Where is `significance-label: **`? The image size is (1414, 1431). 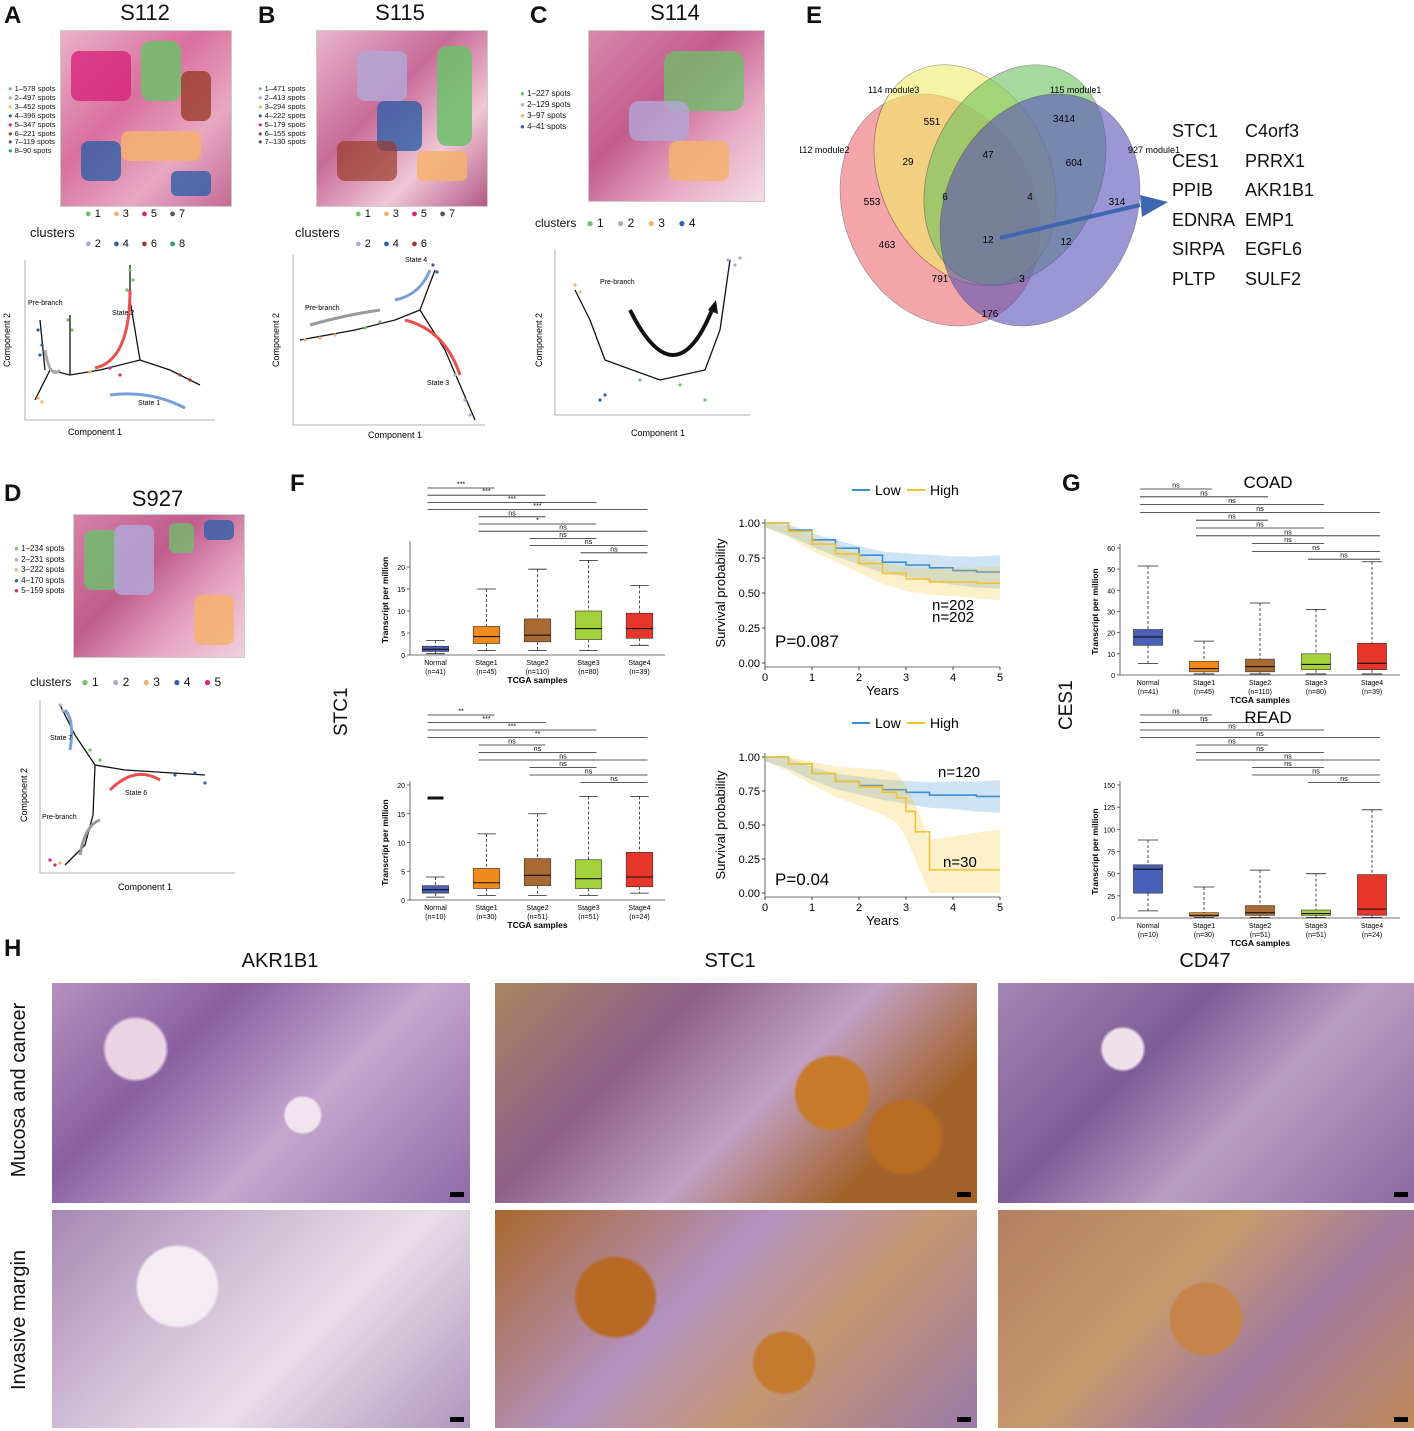
significance-label: ** is located at coordinates (538, 734).